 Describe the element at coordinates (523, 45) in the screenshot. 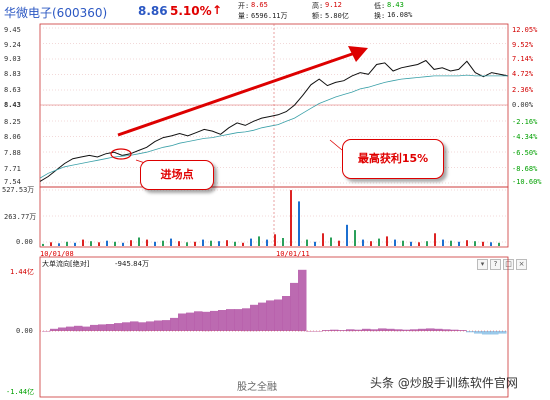

I see `percent-tick: 9.52%` at that location.